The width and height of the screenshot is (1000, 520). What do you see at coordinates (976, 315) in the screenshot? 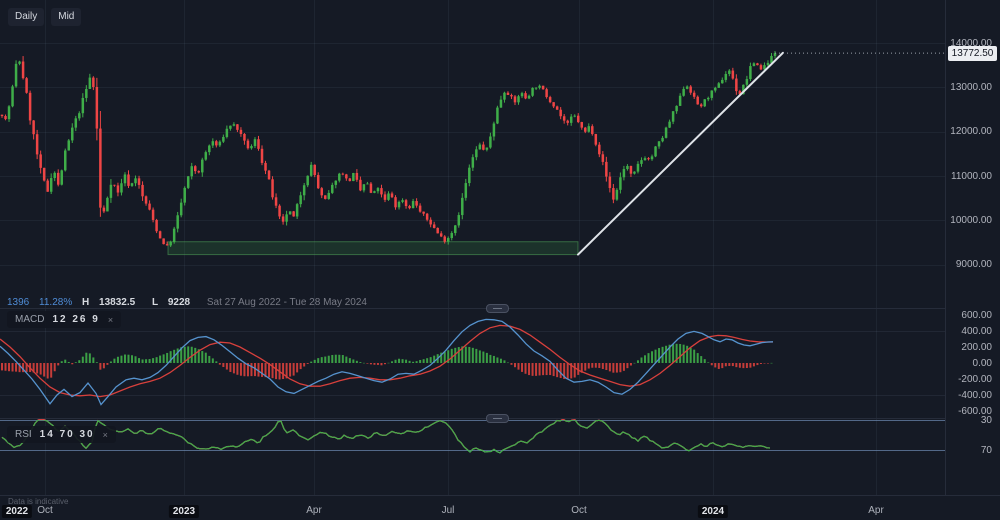
I see `macd-tick-label: 600.00` at bounding box center [976, 315].